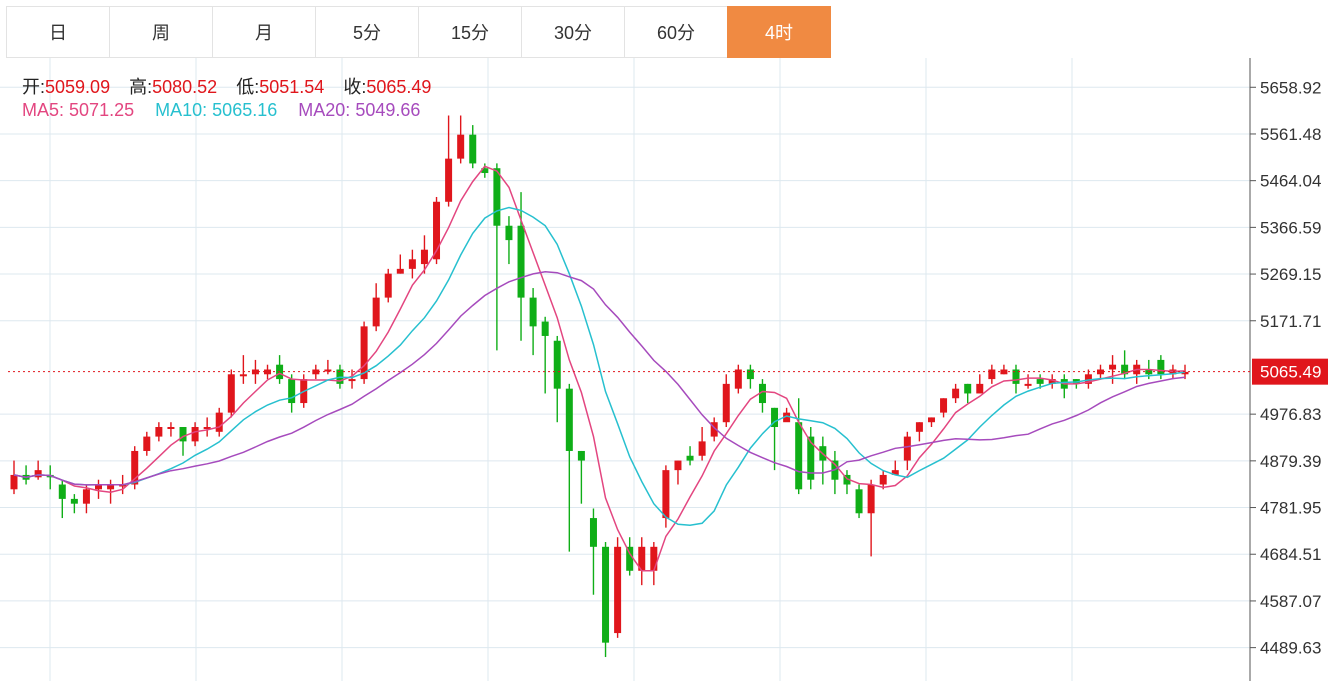 The height and width of the screenshot is (681, 1329). Describe the element at coordinates (1290, 601) in the screenshot. I see `y-tick-label: 4587.07` at that location.